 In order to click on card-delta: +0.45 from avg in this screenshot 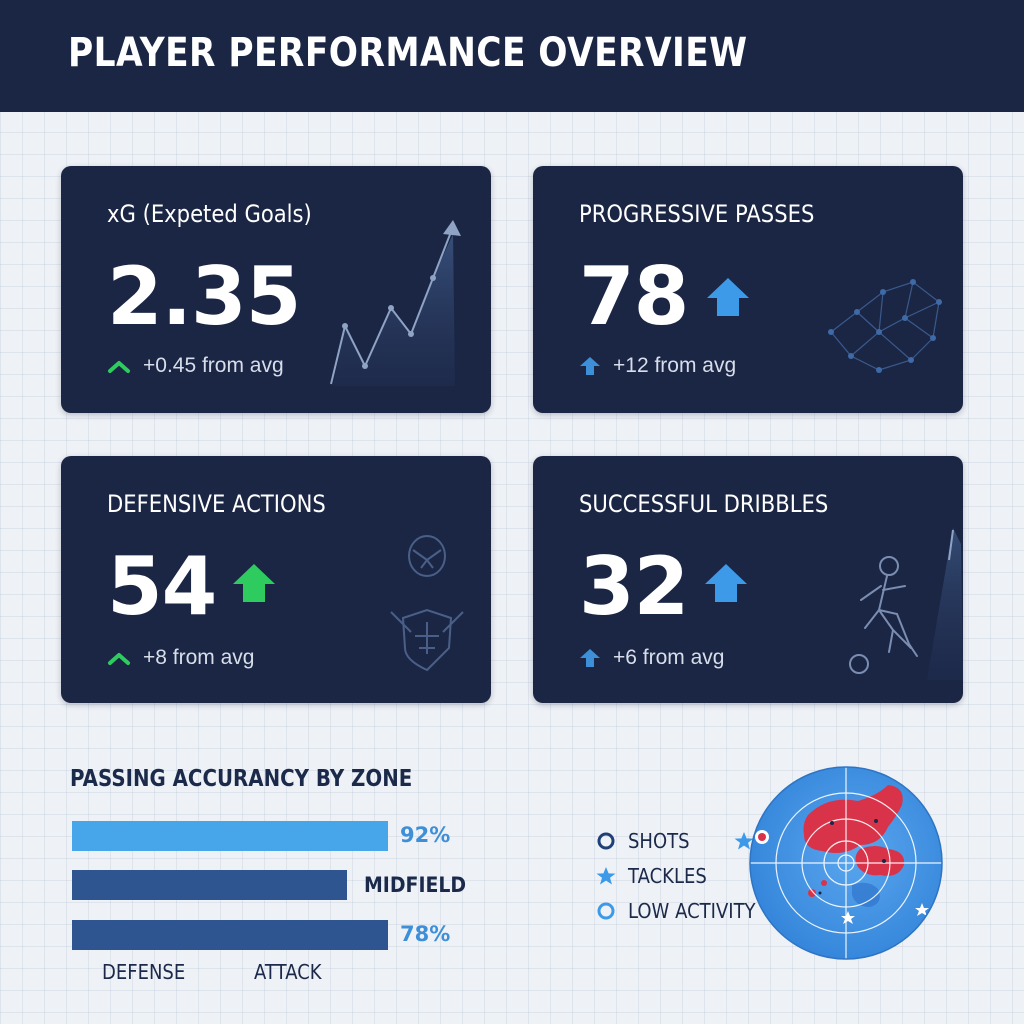, I will do `click(195, 366)`.